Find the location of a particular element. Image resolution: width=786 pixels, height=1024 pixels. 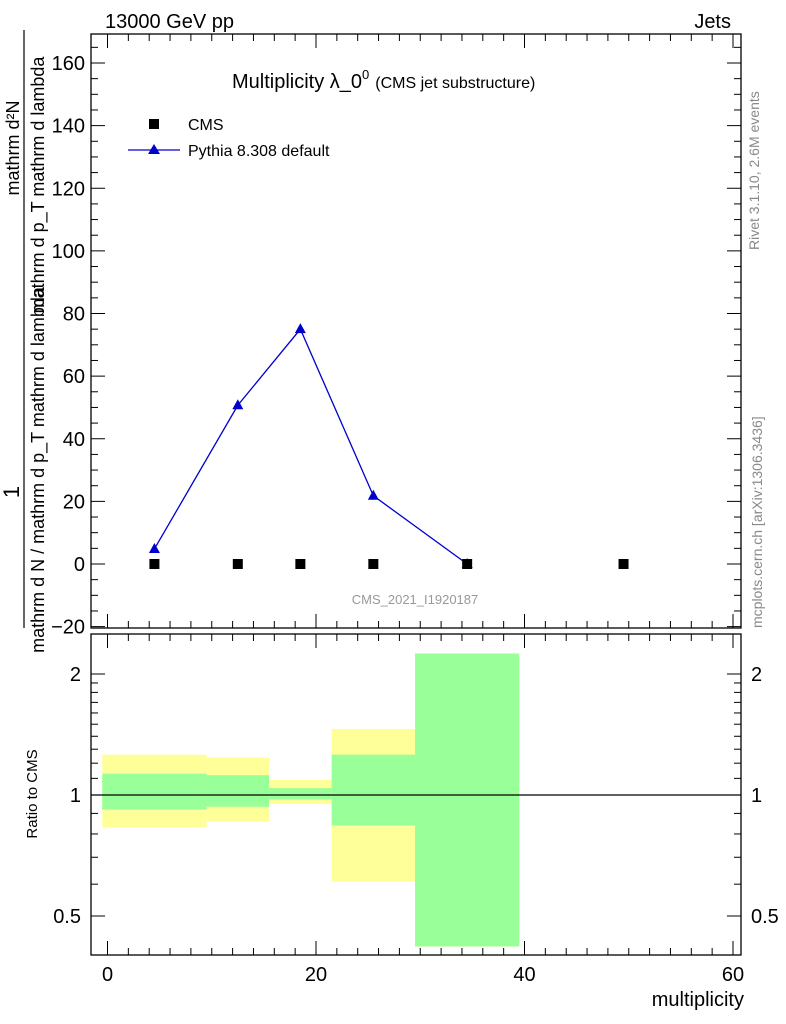

x-tick-label: 20 is located at coordinates (316, 975).